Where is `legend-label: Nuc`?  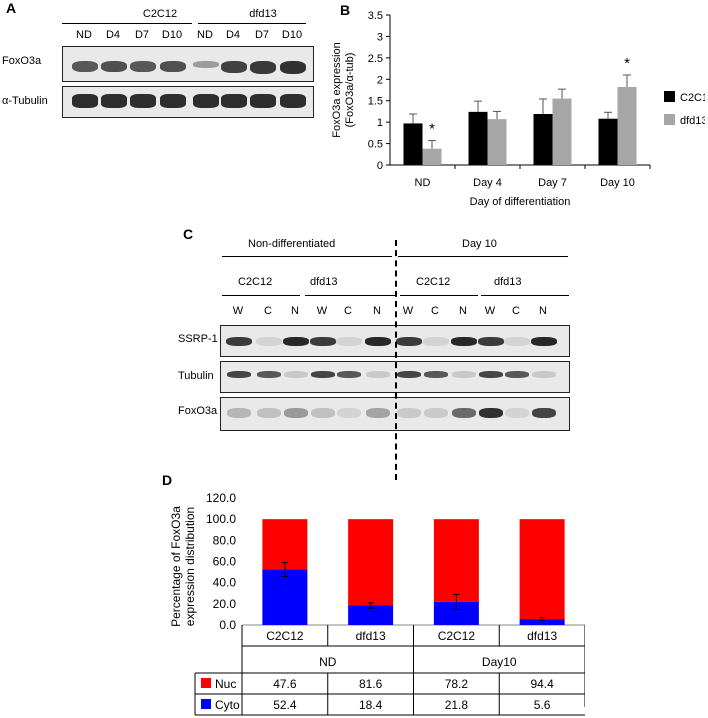
legend-label: Nuc is located at coordinates (225, 684).